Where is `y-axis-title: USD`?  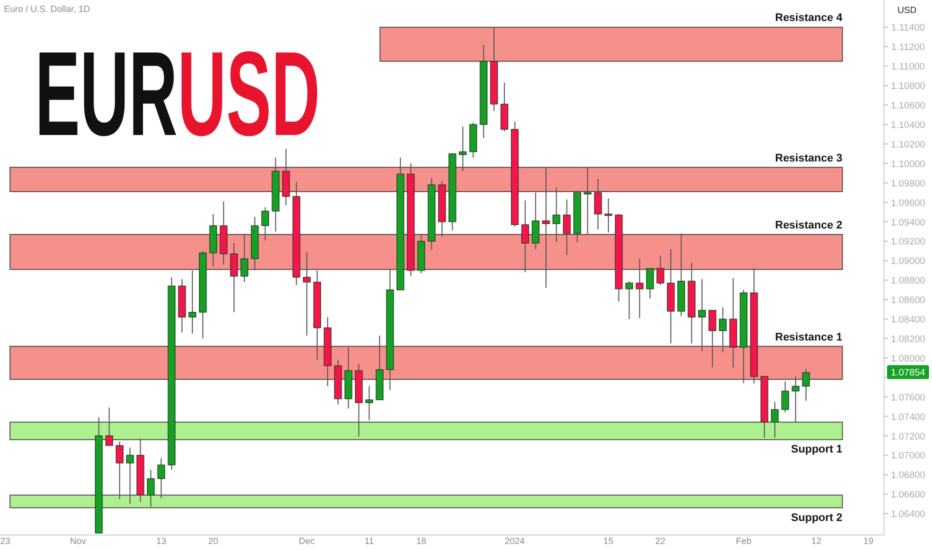 y-axis-title: USD is located at coordinates (907, 10).